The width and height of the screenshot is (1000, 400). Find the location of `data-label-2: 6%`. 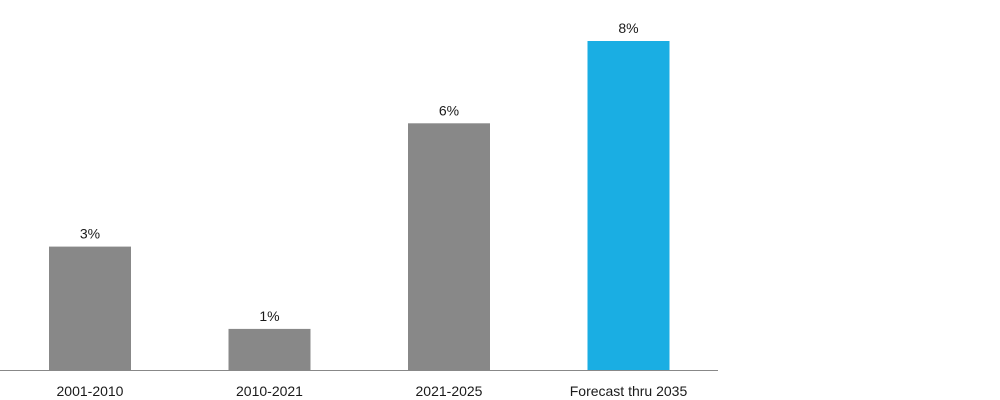

data-label-2: 6% is located at coordinates (449, 110).